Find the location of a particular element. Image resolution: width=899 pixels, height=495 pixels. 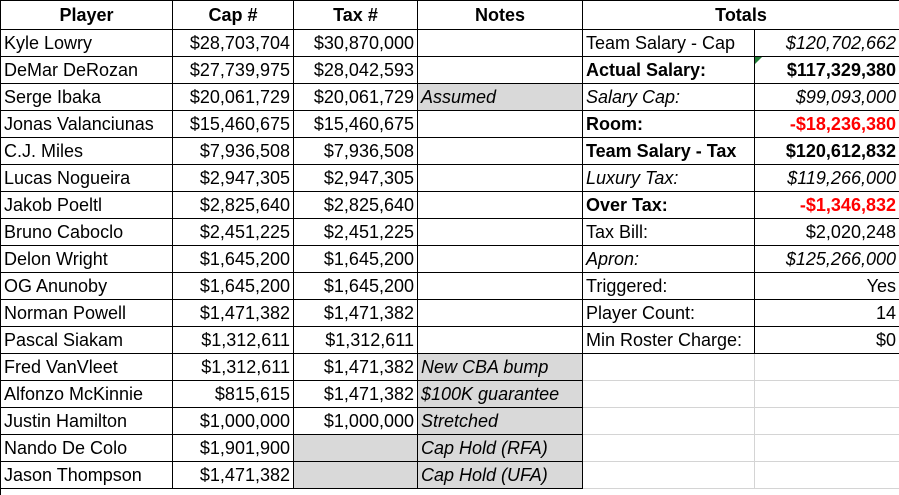

player-name-cell: Bruno Caboclo is located at coordinates (87, 232).